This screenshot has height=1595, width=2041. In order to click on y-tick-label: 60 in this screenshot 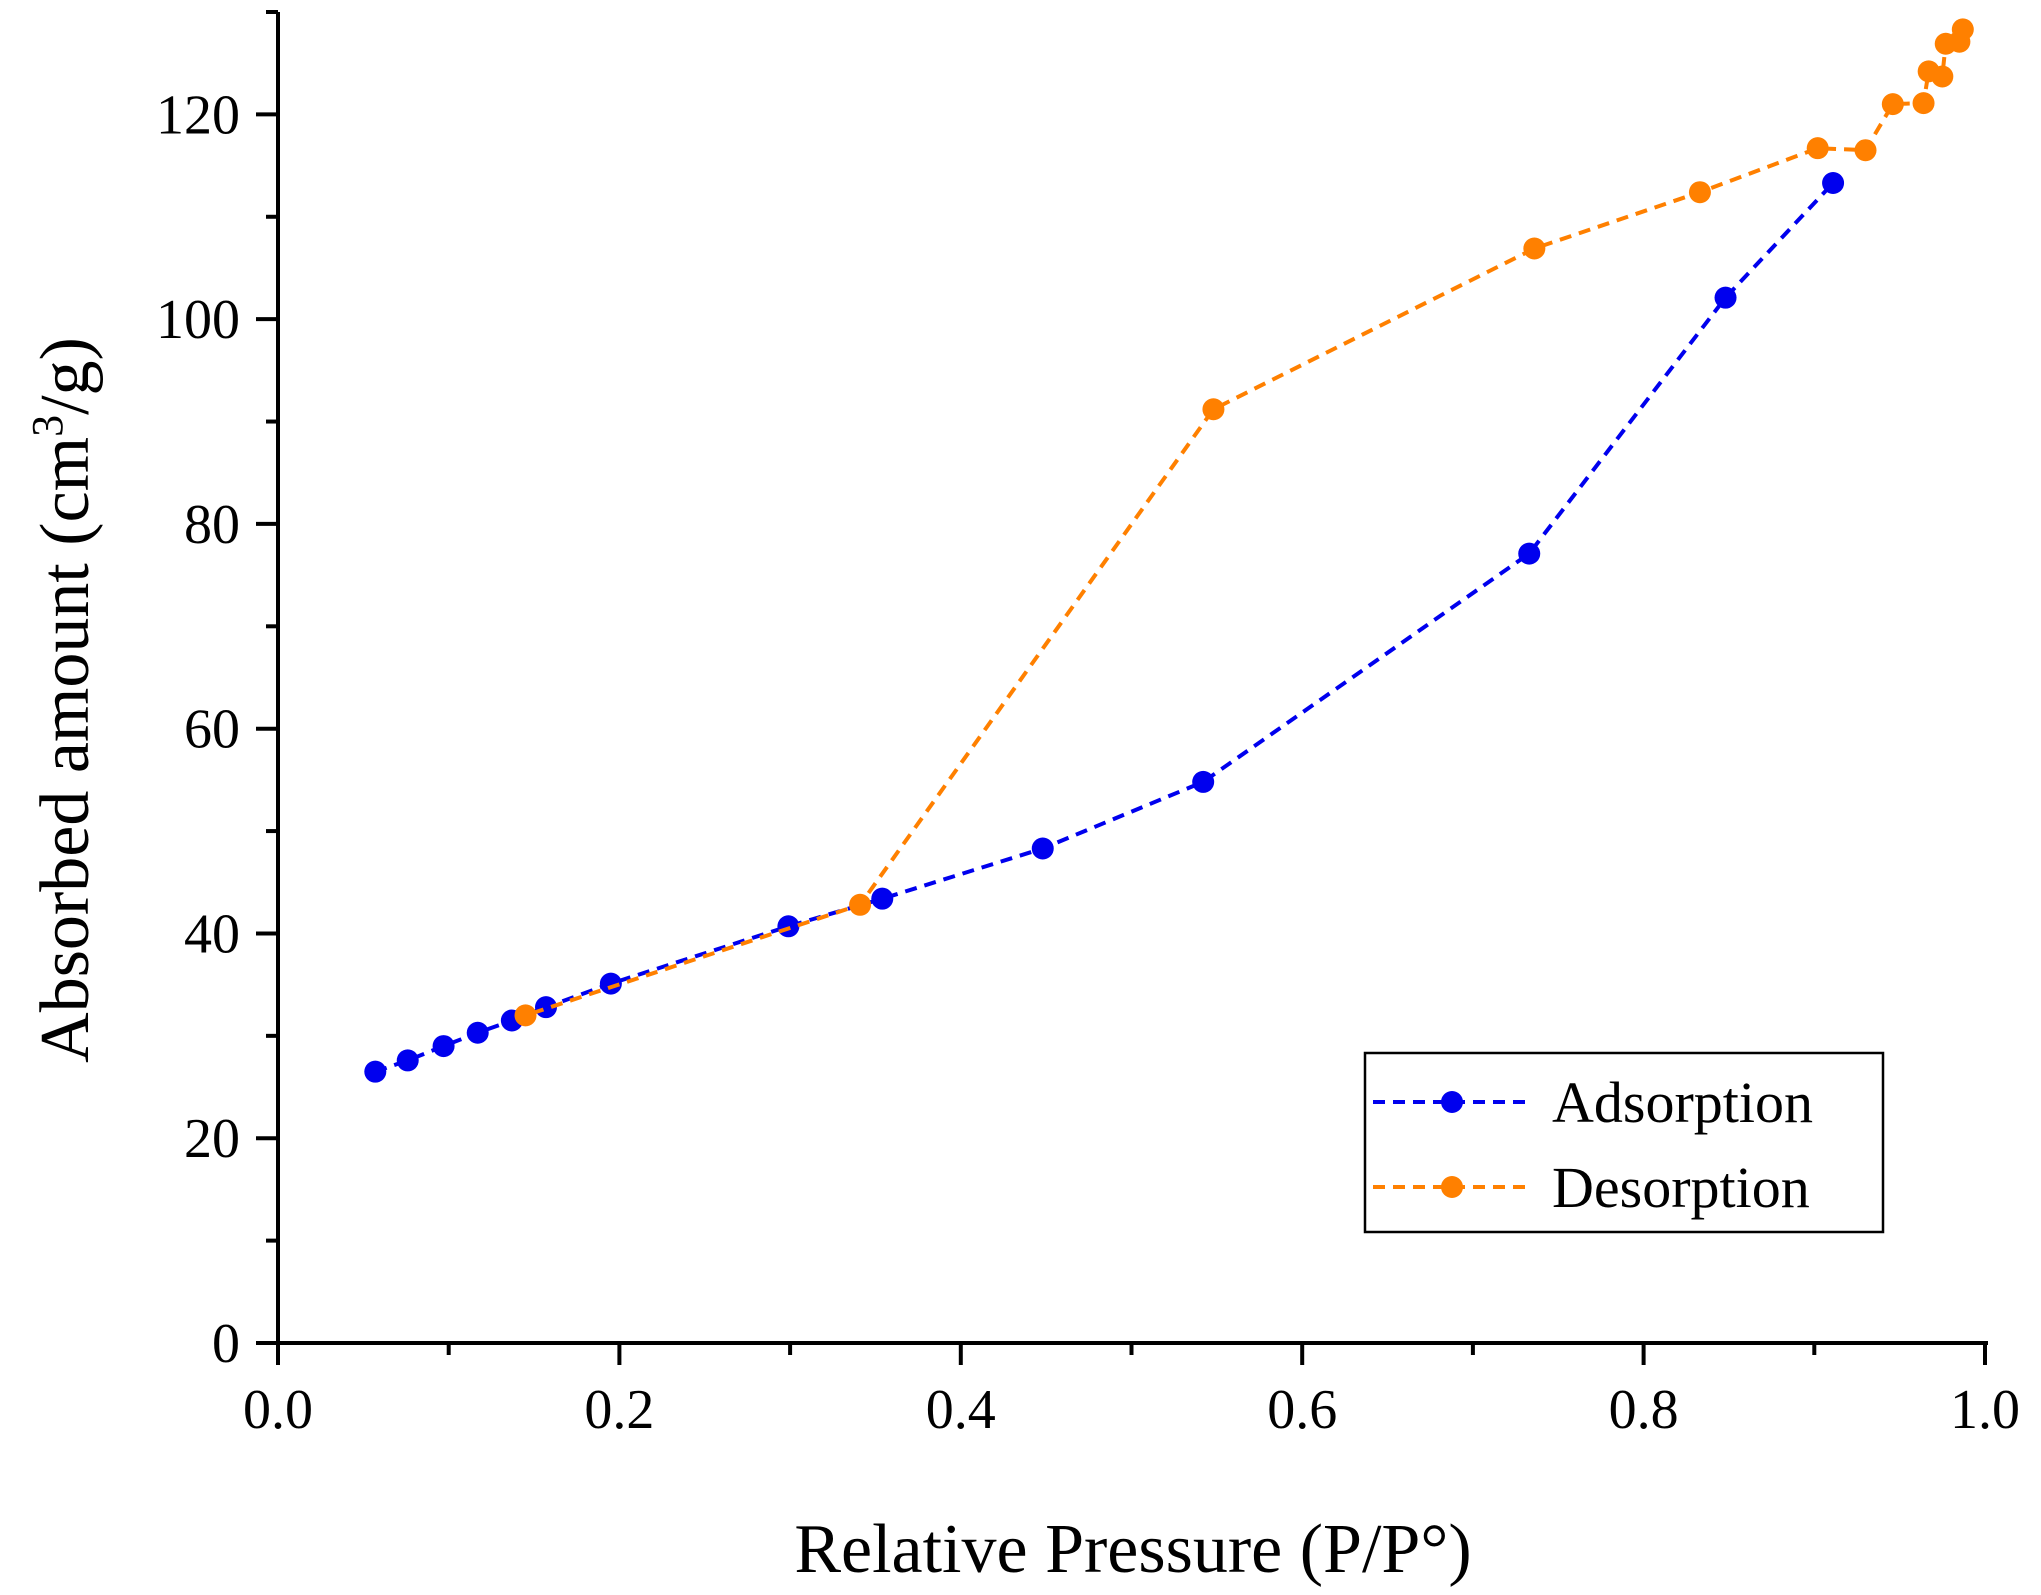, I will do `click(212, 730)`.